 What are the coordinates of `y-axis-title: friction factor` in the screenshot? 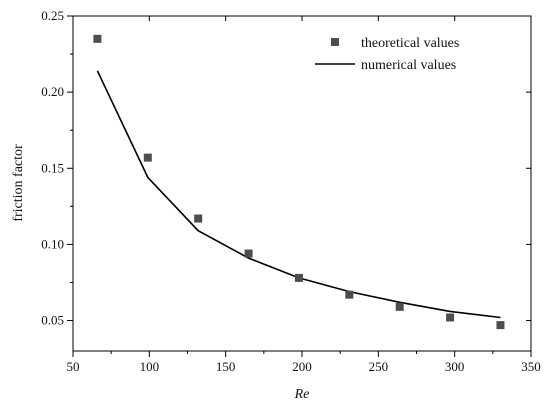 It's located at (18, 183).